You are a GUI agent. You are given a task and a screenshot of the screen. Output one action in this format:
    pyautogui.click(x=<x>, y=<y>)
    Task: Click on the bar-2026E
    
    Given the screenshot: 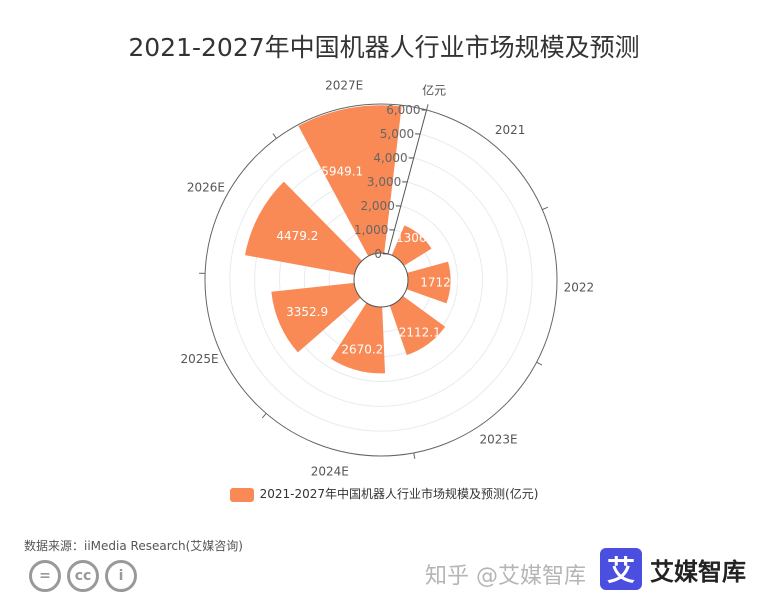 What is the action you would take?
    pyautogui.click(x=304, y=228)
    